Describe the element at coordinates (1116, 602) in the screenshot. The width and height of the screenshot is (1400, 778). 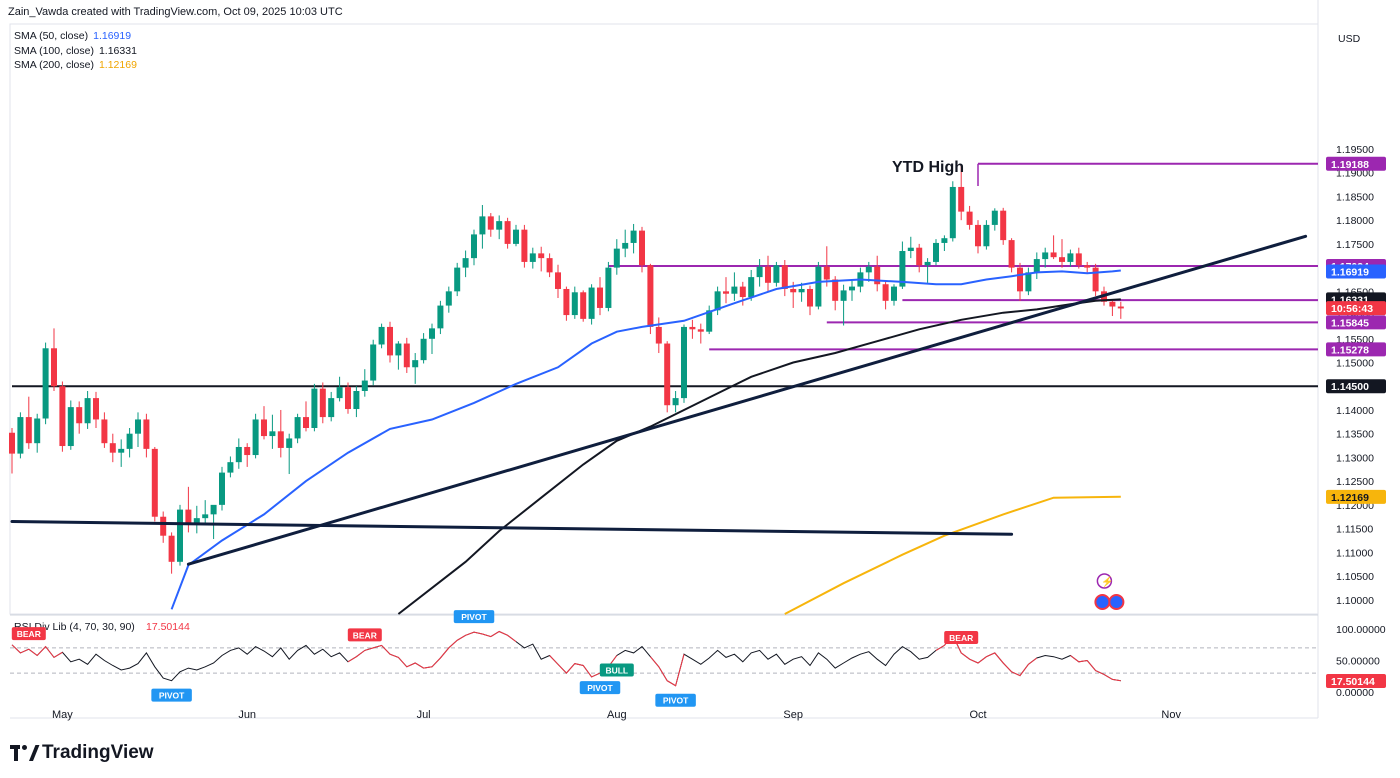
I see `economic-event-icon` at that location.